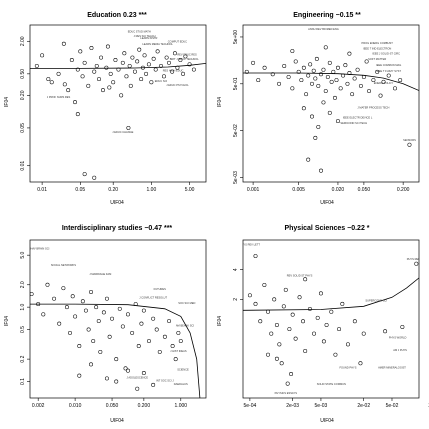  I want to click on point-label: PHYS REV LETT, so click(250, 245).